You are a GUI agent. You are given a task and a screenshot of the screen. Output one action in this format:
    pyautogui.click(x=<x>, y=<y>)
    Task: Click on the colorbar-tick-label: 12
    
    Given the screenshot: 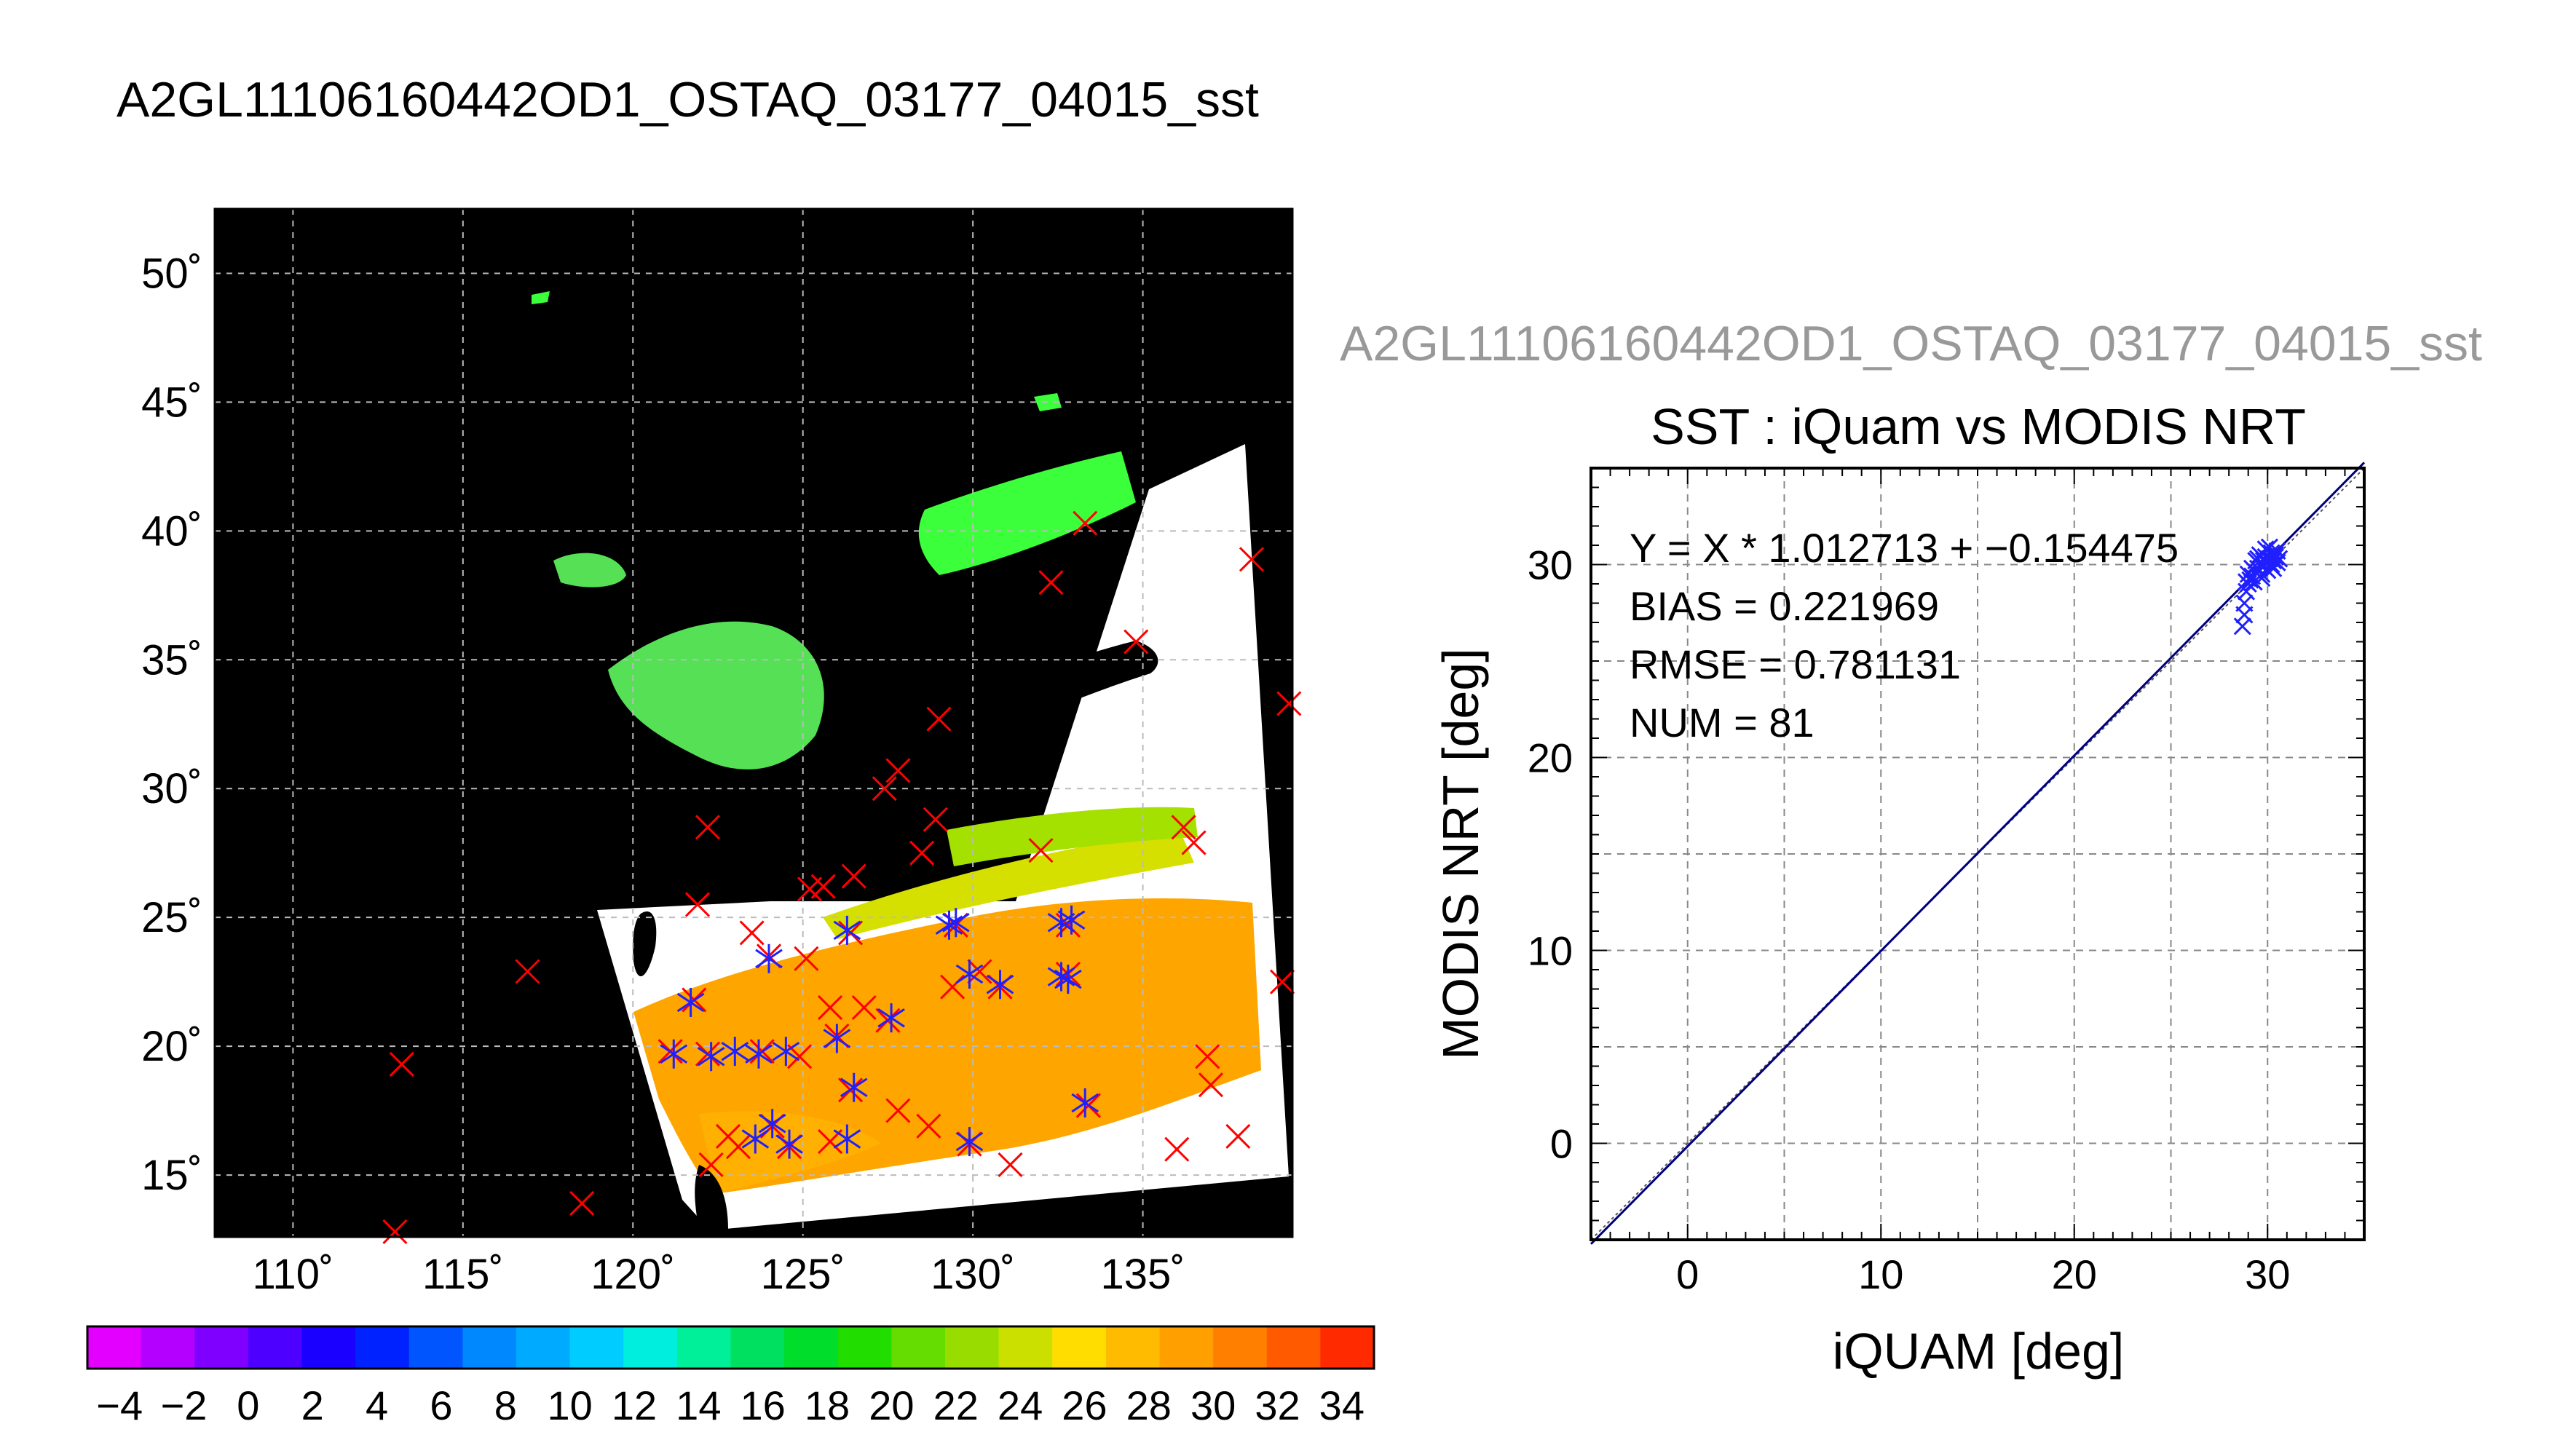 What is the action you would take?
    pyautogui.click(x=634, y=1405)
    